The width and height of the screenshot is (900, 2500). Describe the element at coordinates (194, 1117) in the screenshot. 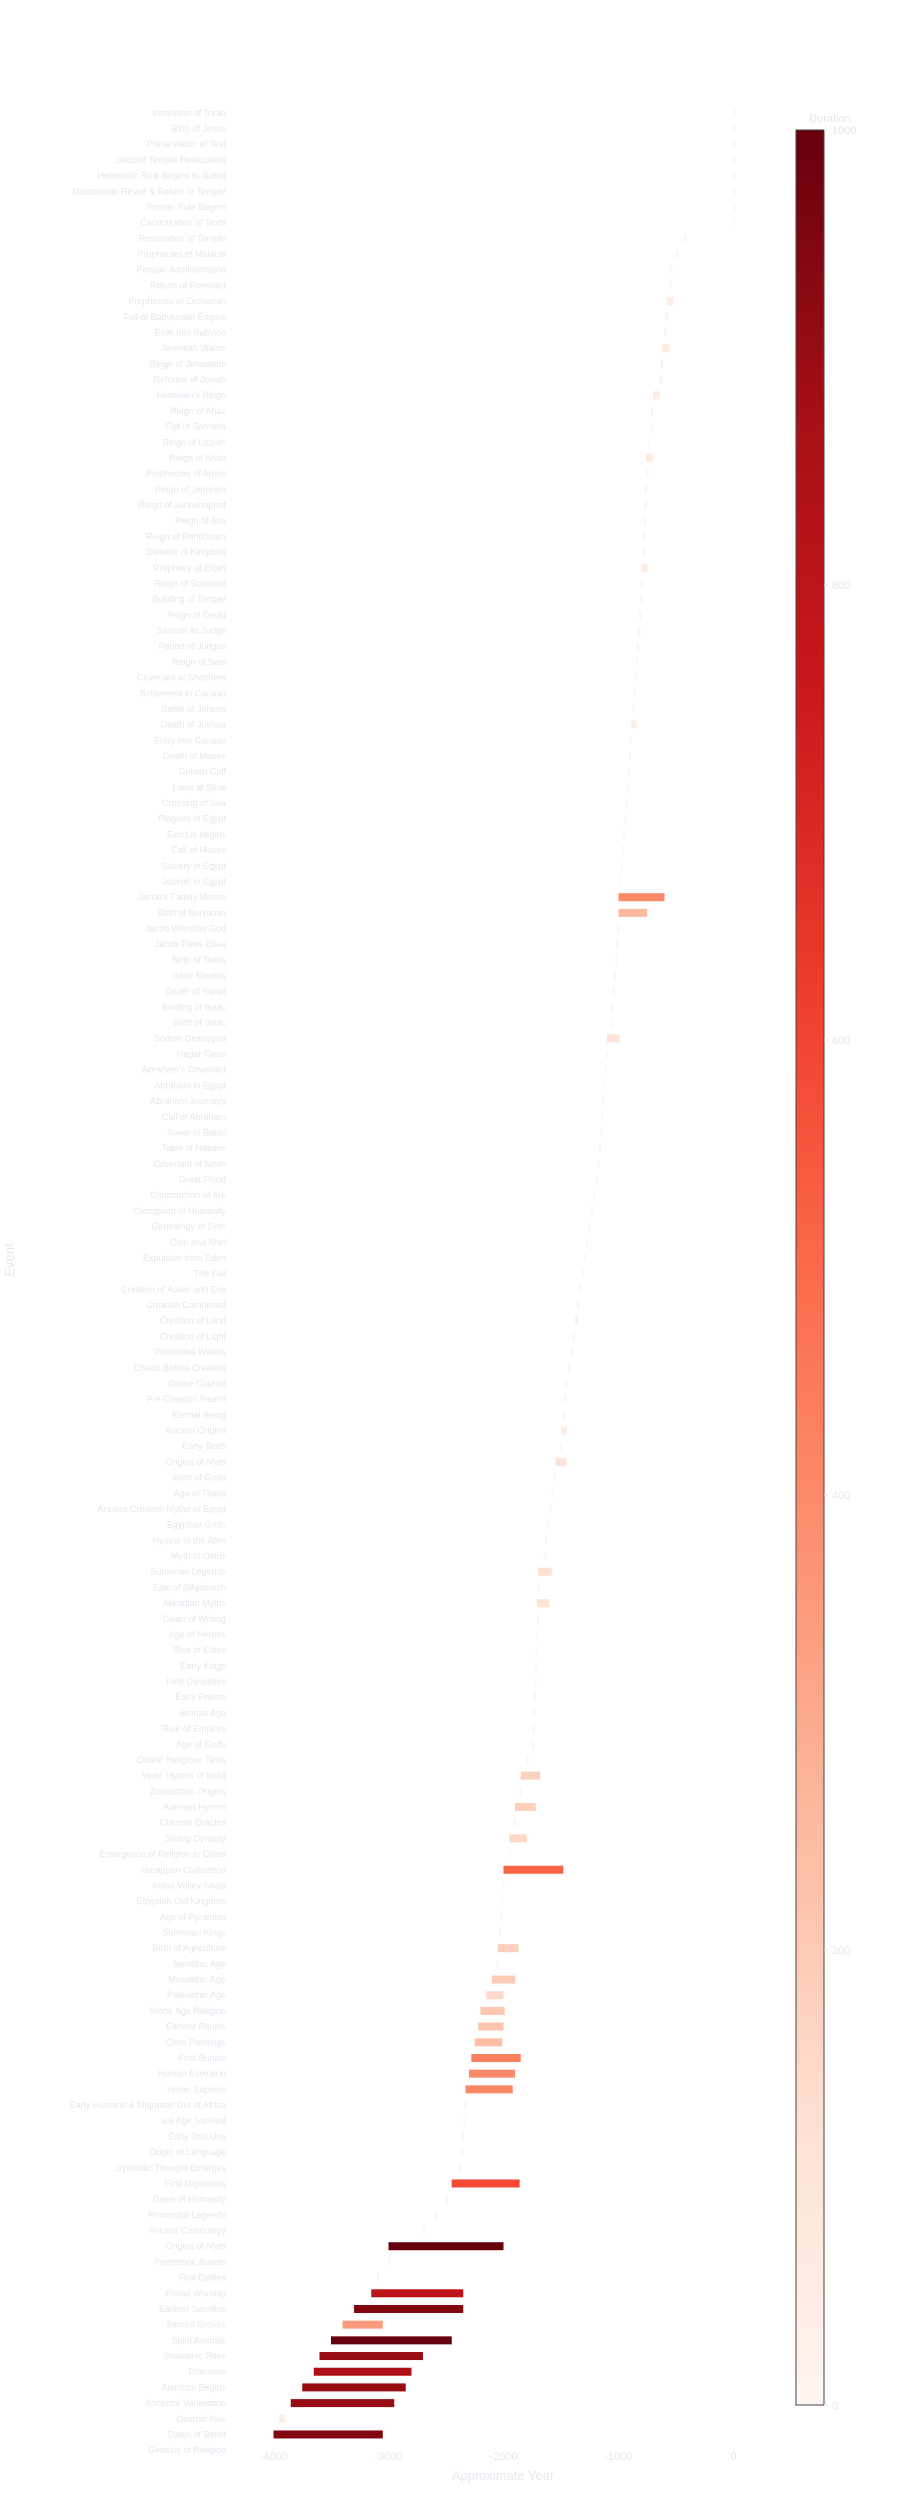

I see `event-label: Call of Abraham` at that location.